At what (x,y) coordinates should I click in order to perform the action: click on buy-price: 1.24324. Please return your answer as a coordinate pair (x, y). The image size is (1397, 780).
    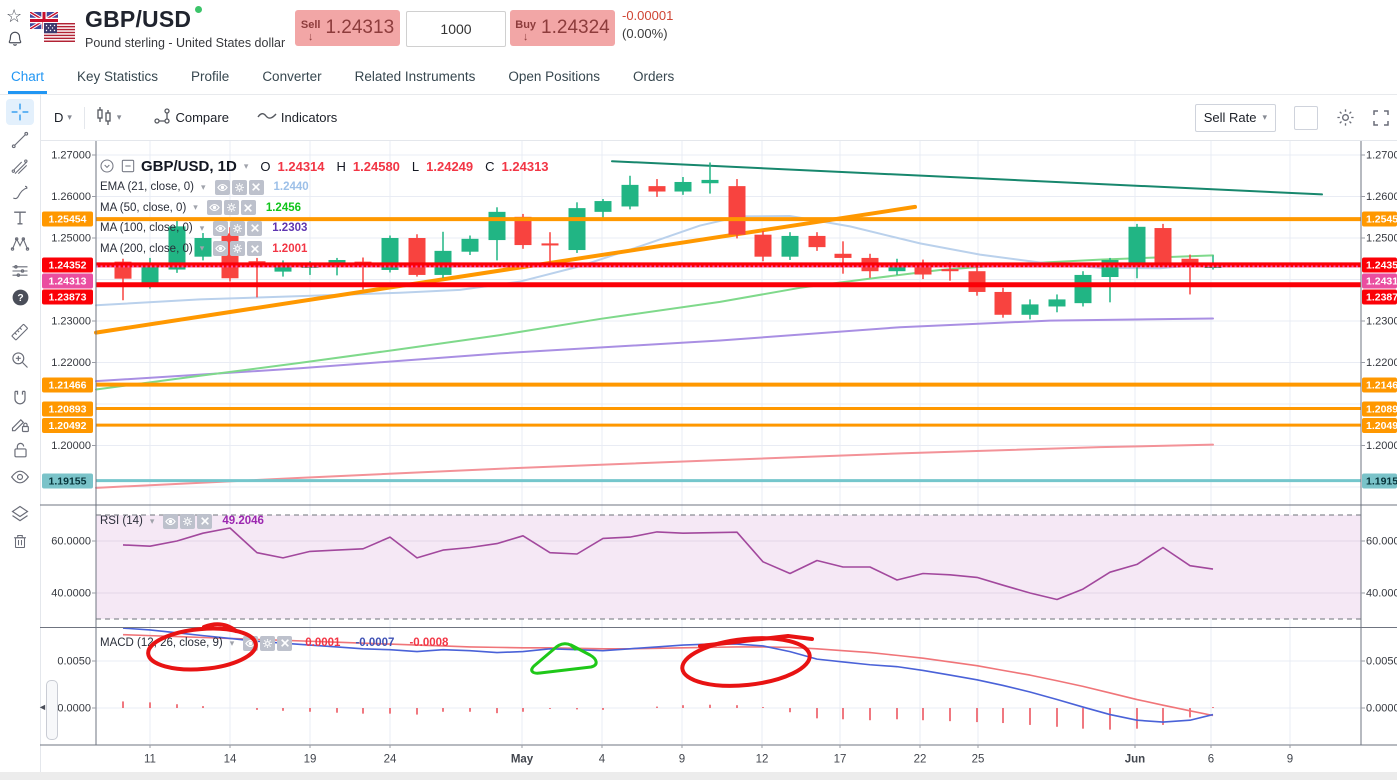
    Looking at the image, I should click on (575, 27).